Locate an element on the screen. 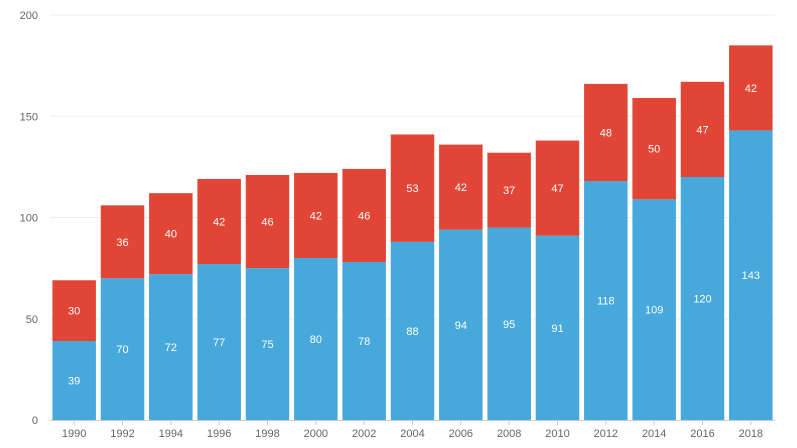 This screenshot has width=797, height=448. x-tick-label: 2008 is located at coordinates (509, 434).